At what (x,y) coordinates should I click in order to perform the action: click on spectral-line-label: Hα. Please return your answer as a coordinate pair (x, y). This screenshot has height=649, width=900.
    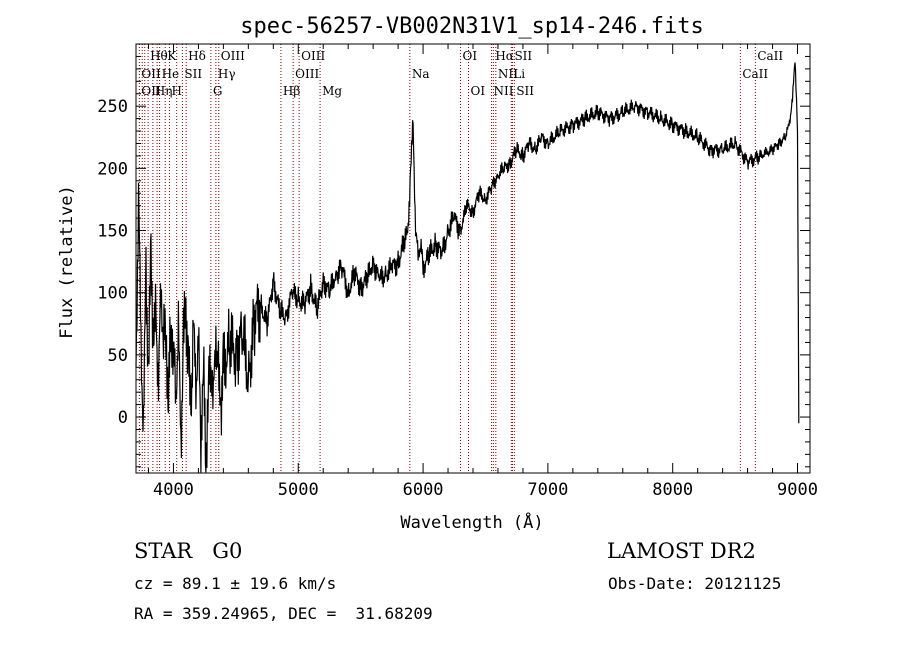
    Looking at the image, I should click on (504, 56).